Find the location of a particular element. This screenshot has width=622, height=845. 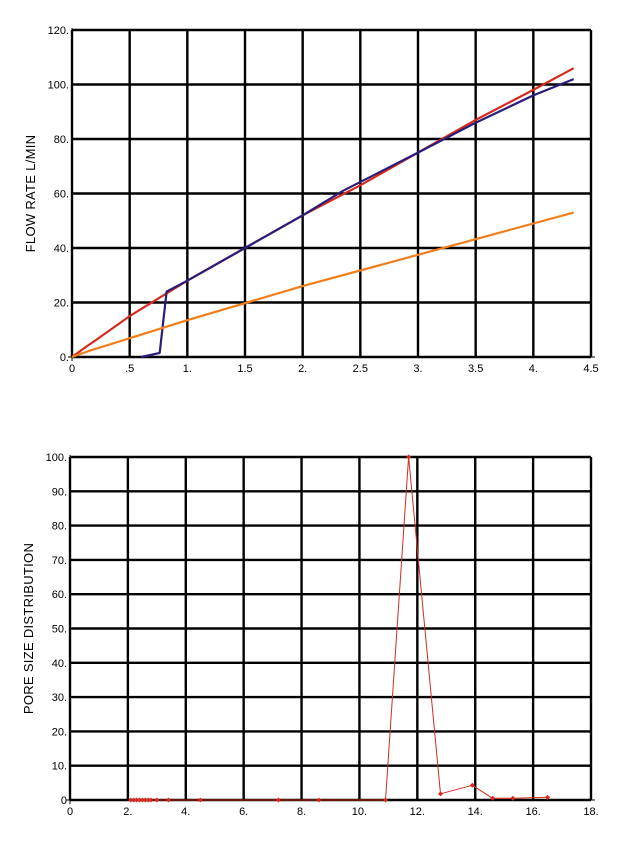

y-tick-label: 50. is located at coordinates (59, 630).